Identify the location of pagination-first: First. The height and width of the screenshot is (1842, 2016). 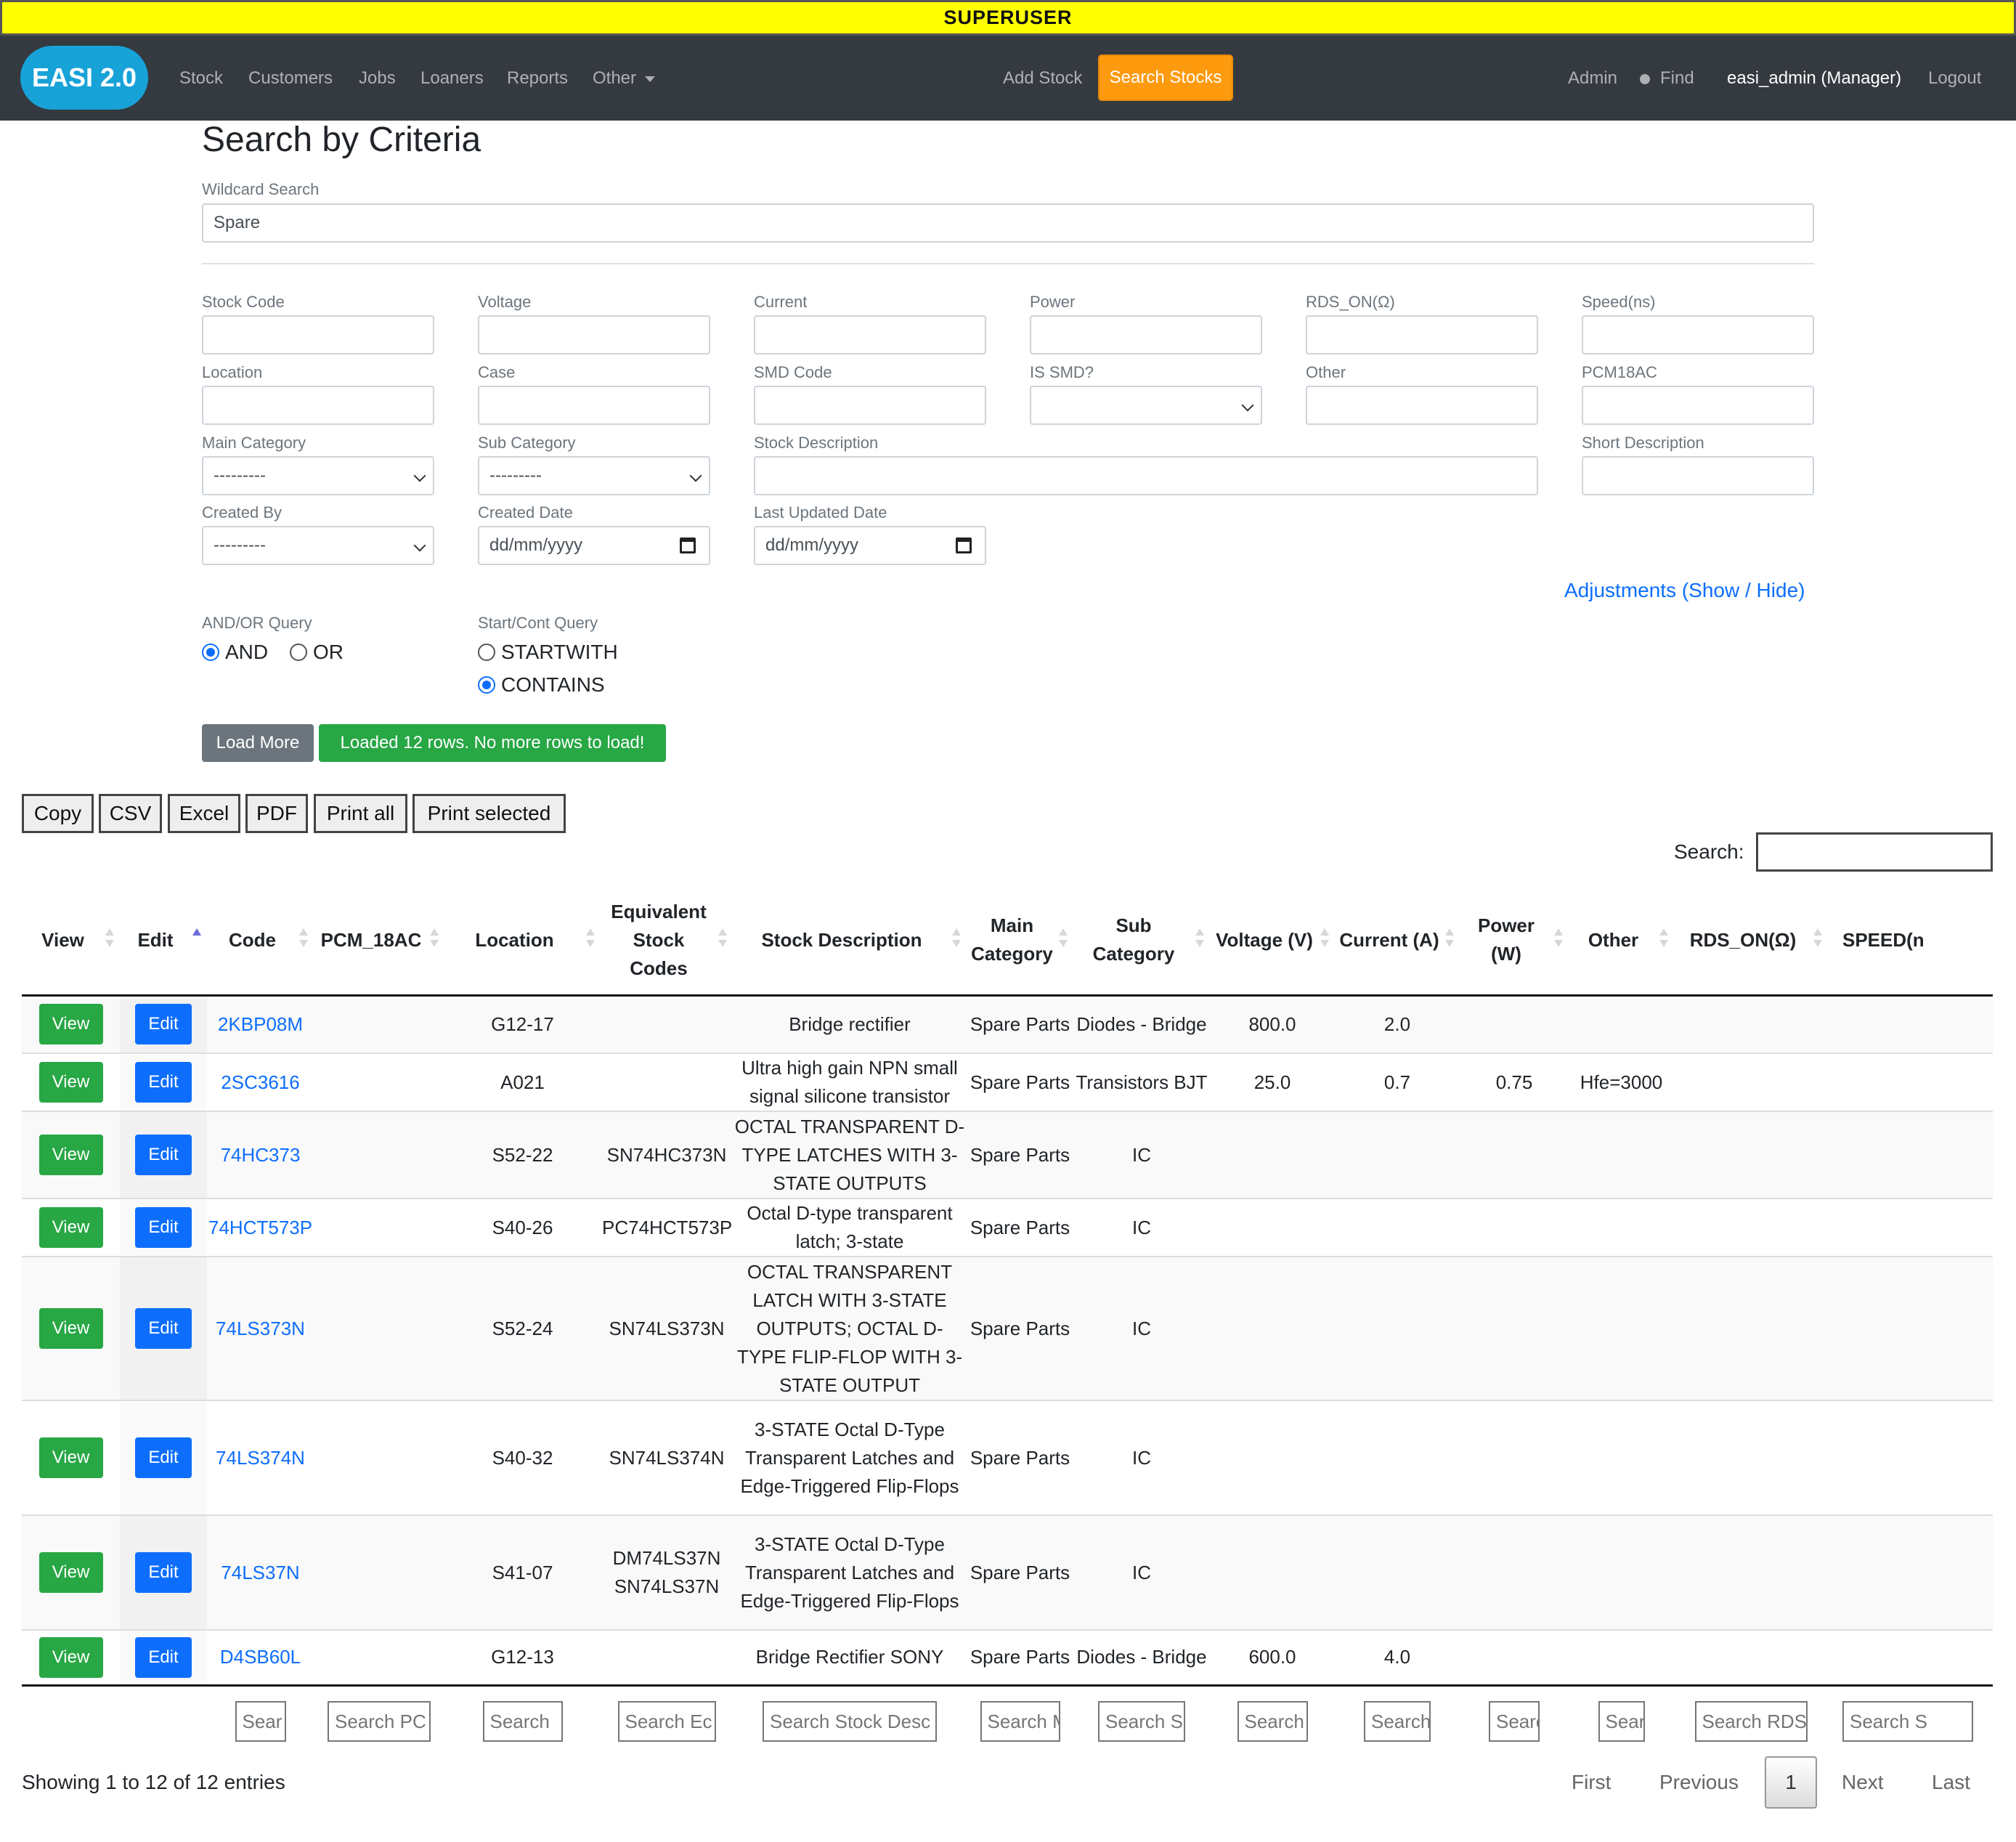
(1591, 1782).